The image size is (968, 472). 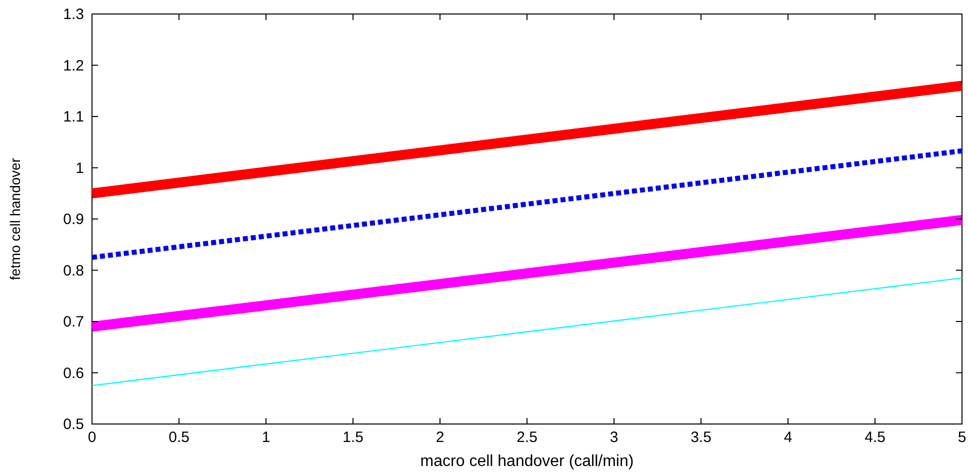 What do you see at coordinates (875, 437) in the screenshot?
I see `x-tick-label: 4.5` at bounding box center [875, 437].